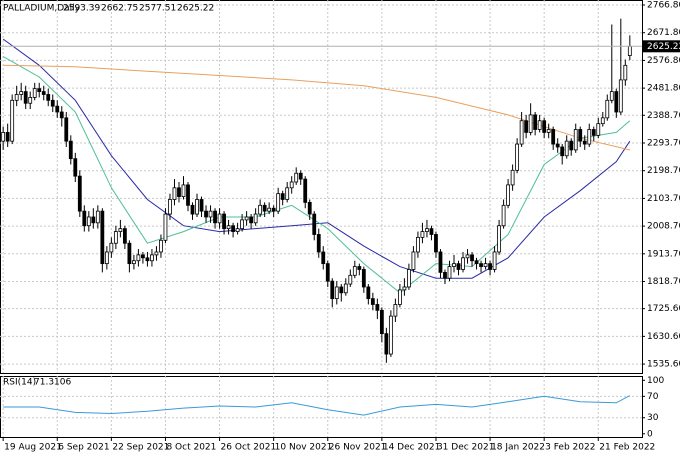 This screenshot has width=680, height=453. I want to click on symbol-label: PALLADIUM,Daily, so click(42, 9).